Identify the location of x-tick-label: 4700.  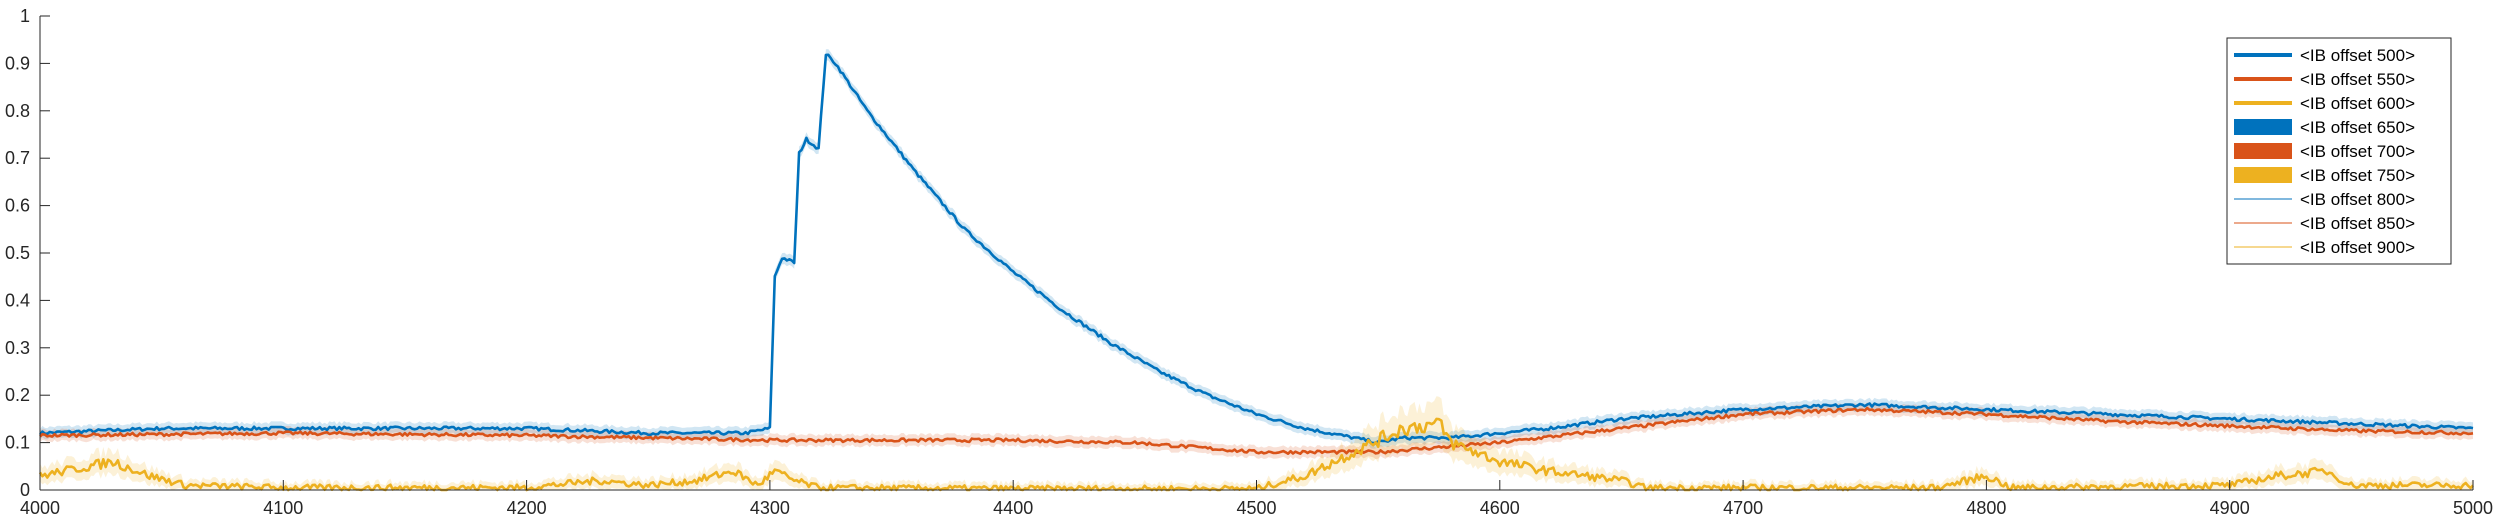
(1743, 508).